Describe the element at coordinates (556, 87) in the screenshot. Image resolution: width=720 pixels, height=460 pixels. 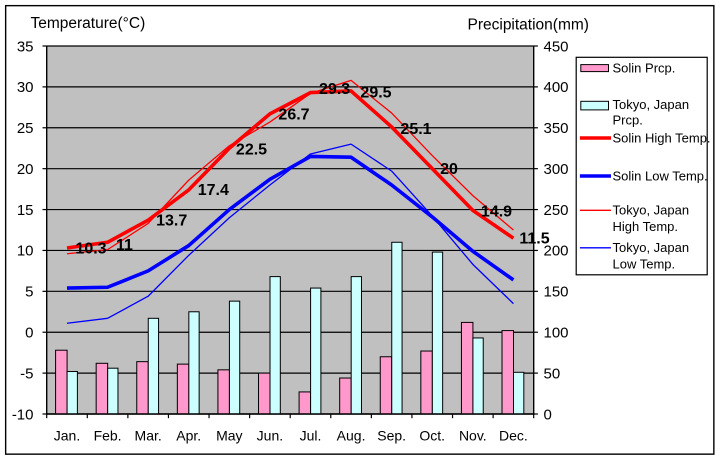
I see `svg-text: 400` at that location.